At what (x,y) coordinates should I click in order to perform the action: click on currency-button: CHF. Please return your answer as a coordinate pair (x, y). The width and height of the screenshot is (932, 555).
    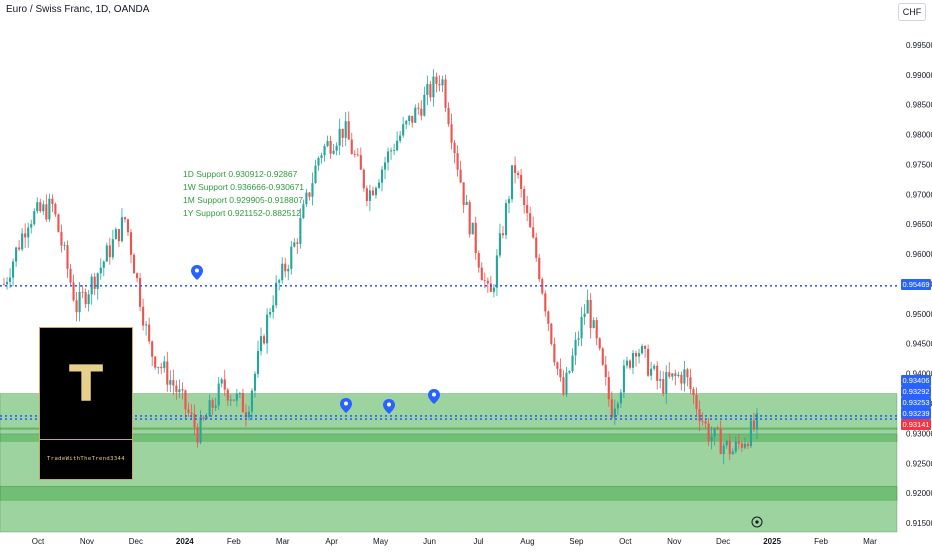
    Looking at the image, I should click on (912, 12).